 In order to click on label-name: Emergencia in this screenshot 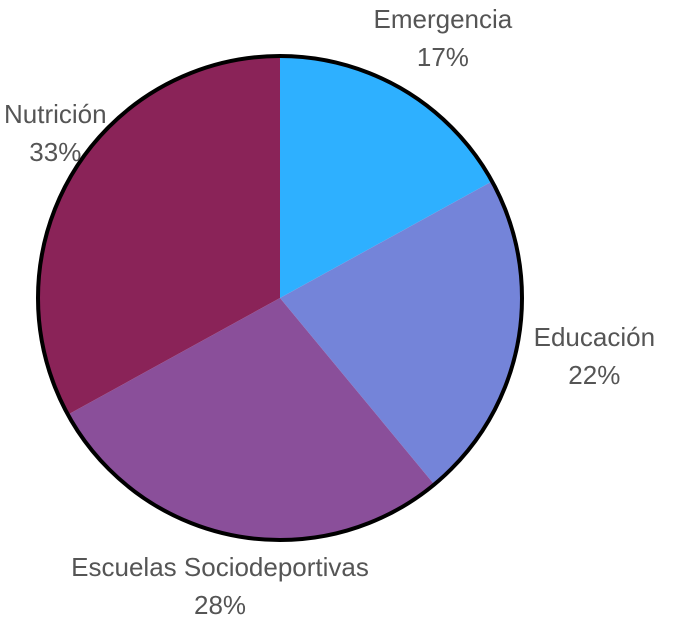, I will do `click(443, 19)`.